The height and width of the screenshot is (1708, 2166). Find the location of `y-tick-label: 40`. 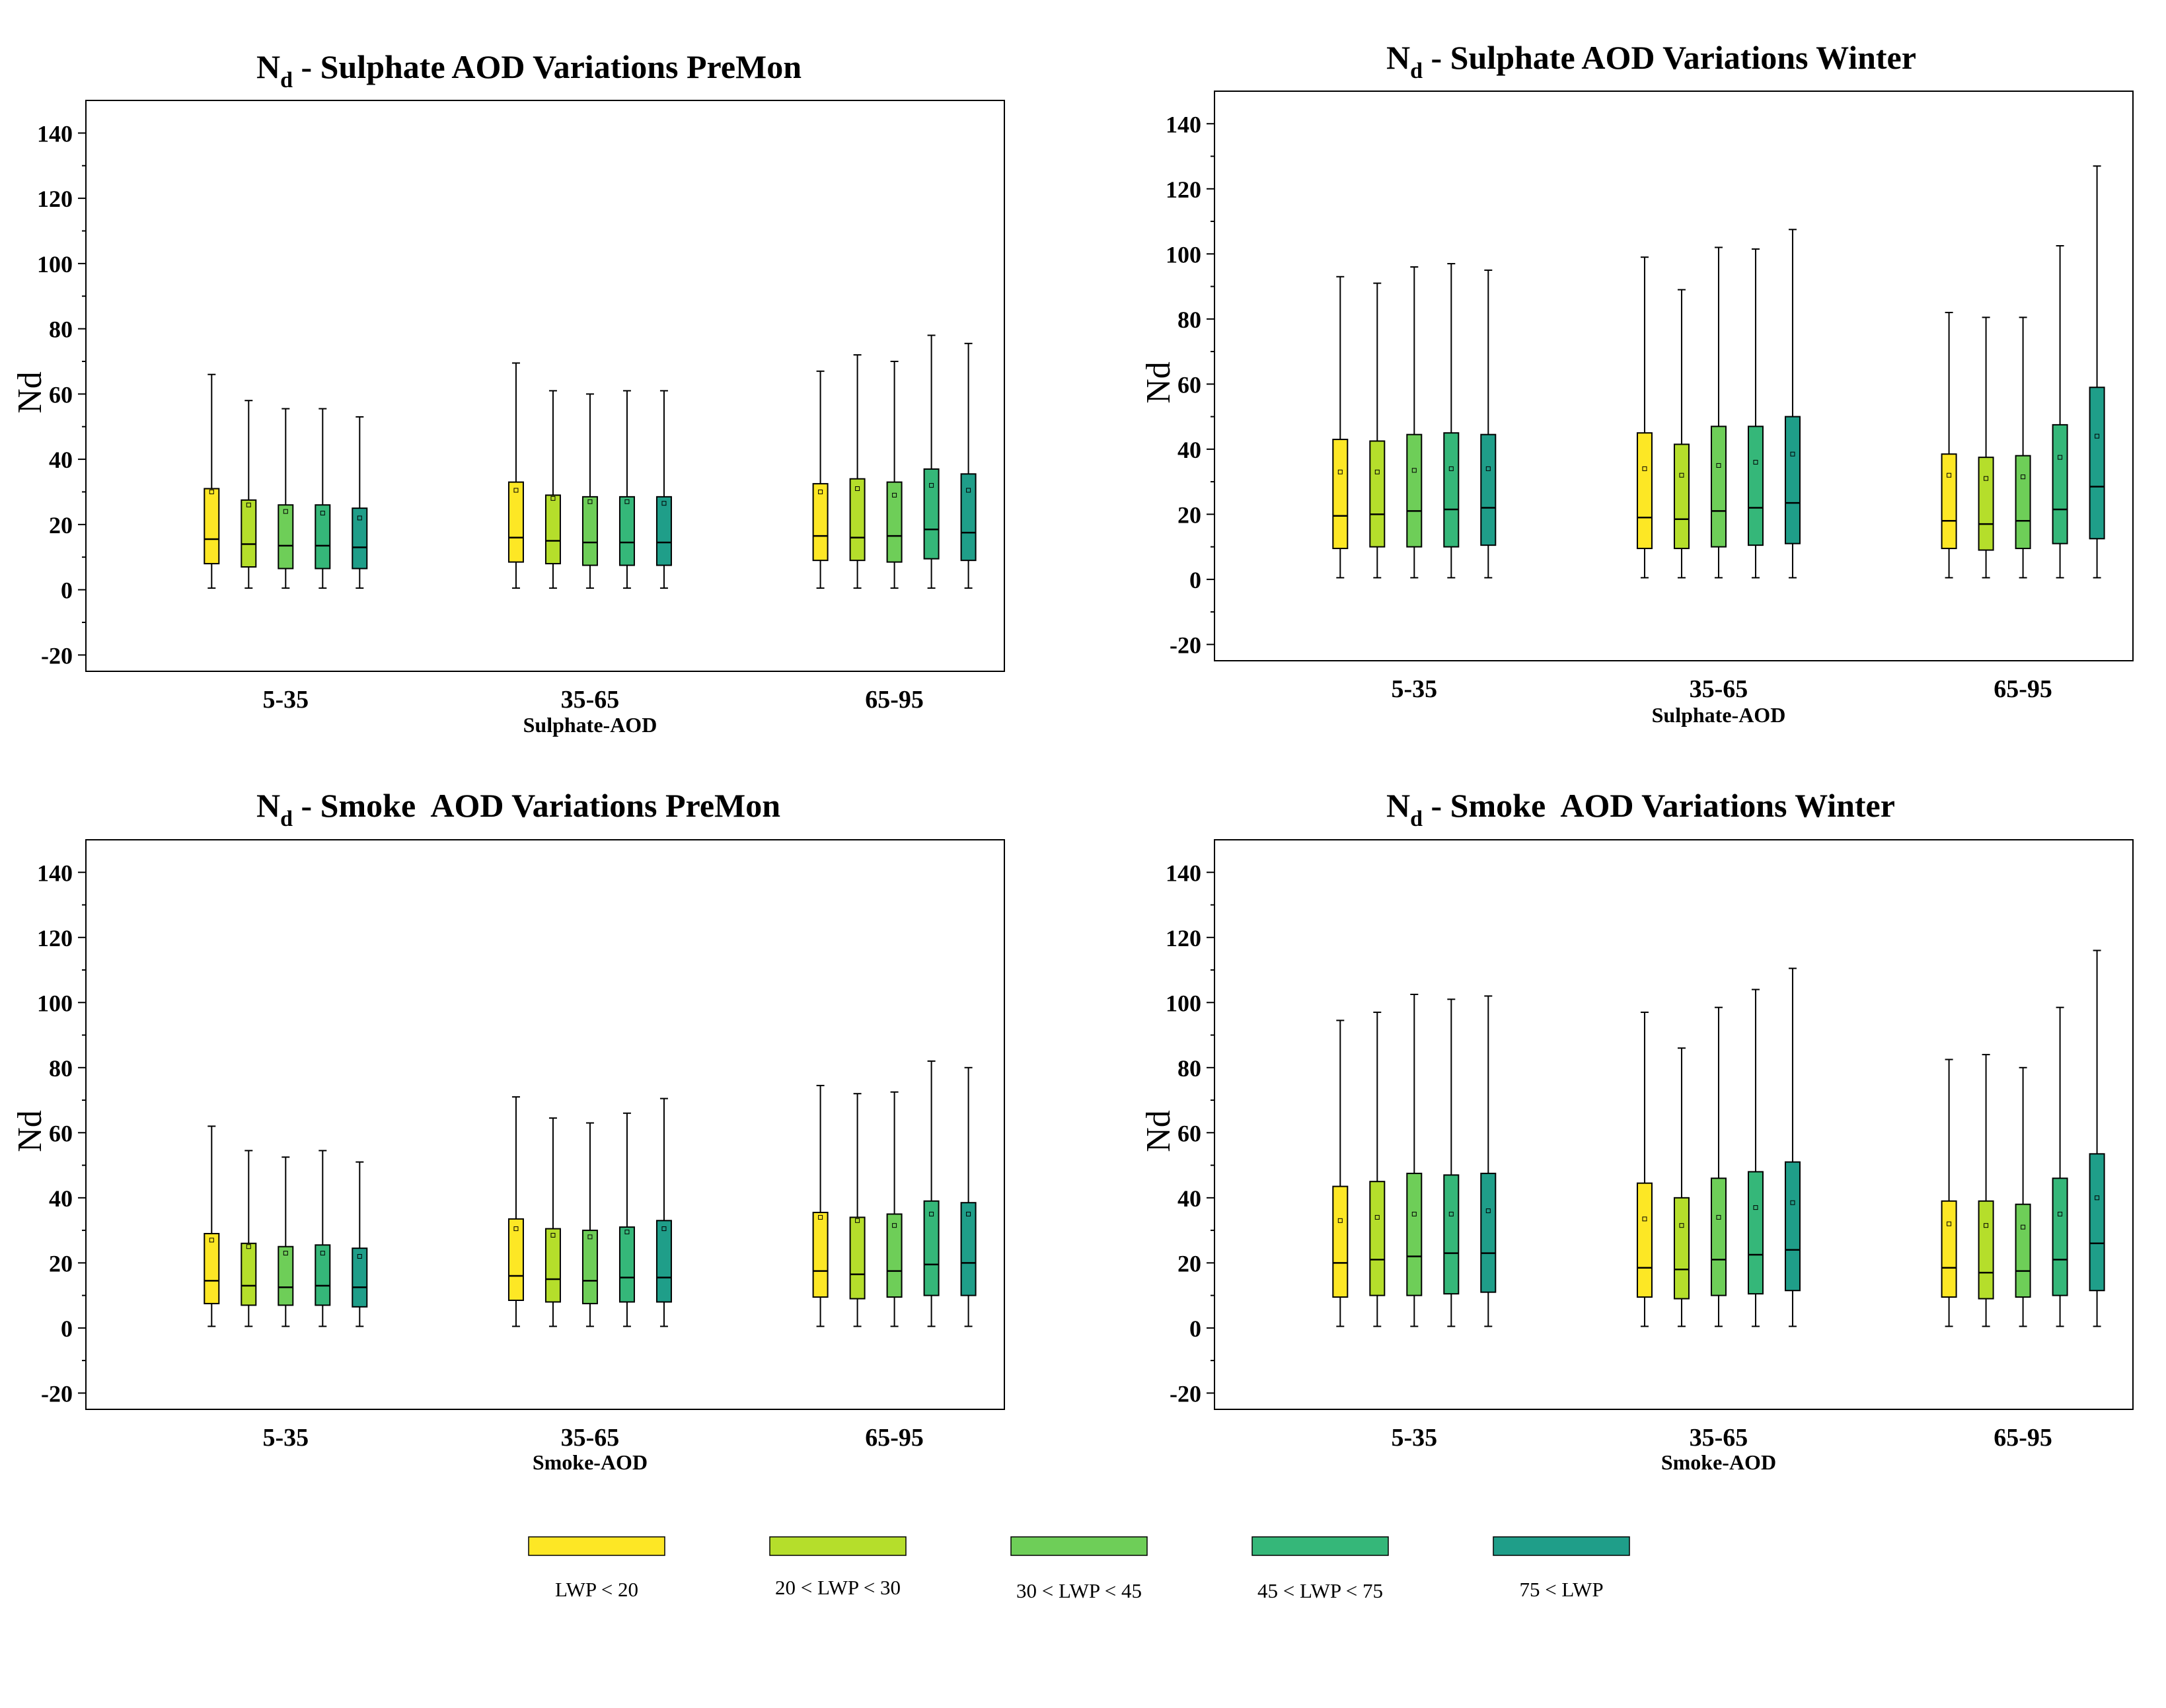

y-tick-label: 40 is located at coordinates (1189, 450).